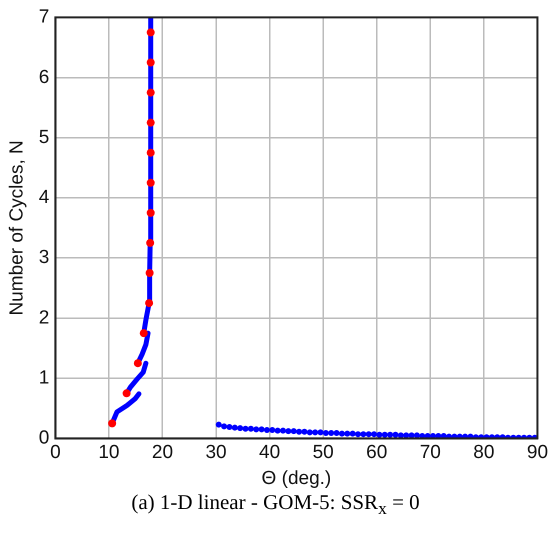 This screenshot has height=537, width=551. I want to click on x-tick-label: 60, so click(377, 453).